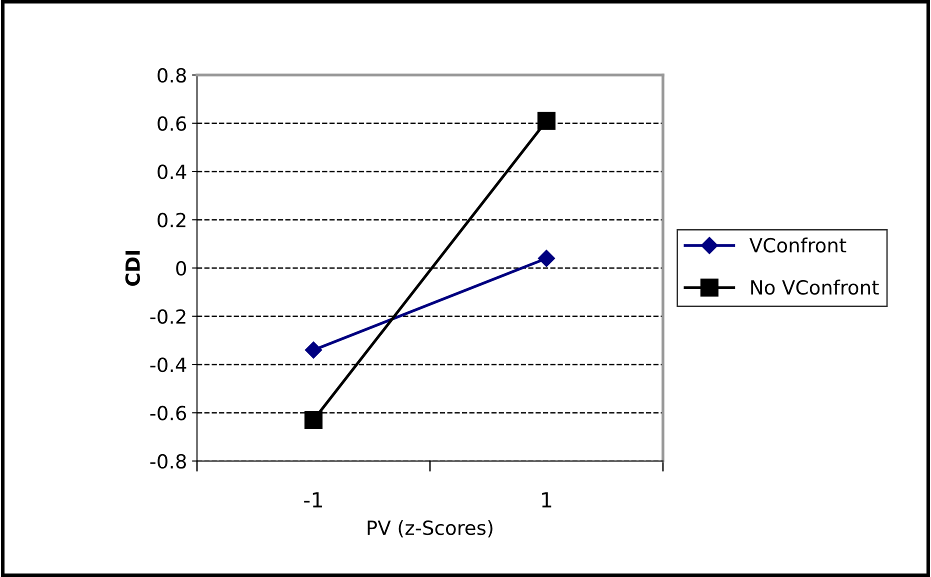 This screenshot has height=577, width=931. Describe the element at coordinates (547, 500) in the screenshot. I see `x-tick-label: 1` at that location.